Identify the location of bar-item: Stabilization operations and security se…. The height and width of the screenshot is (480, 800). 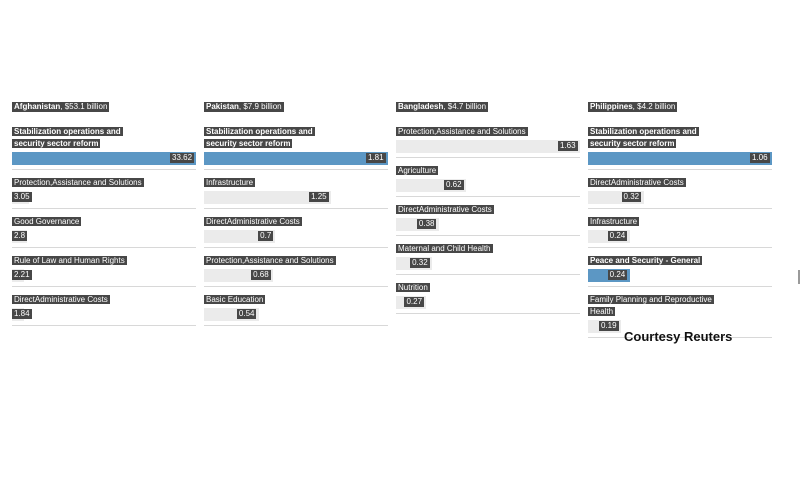
(296, 145).